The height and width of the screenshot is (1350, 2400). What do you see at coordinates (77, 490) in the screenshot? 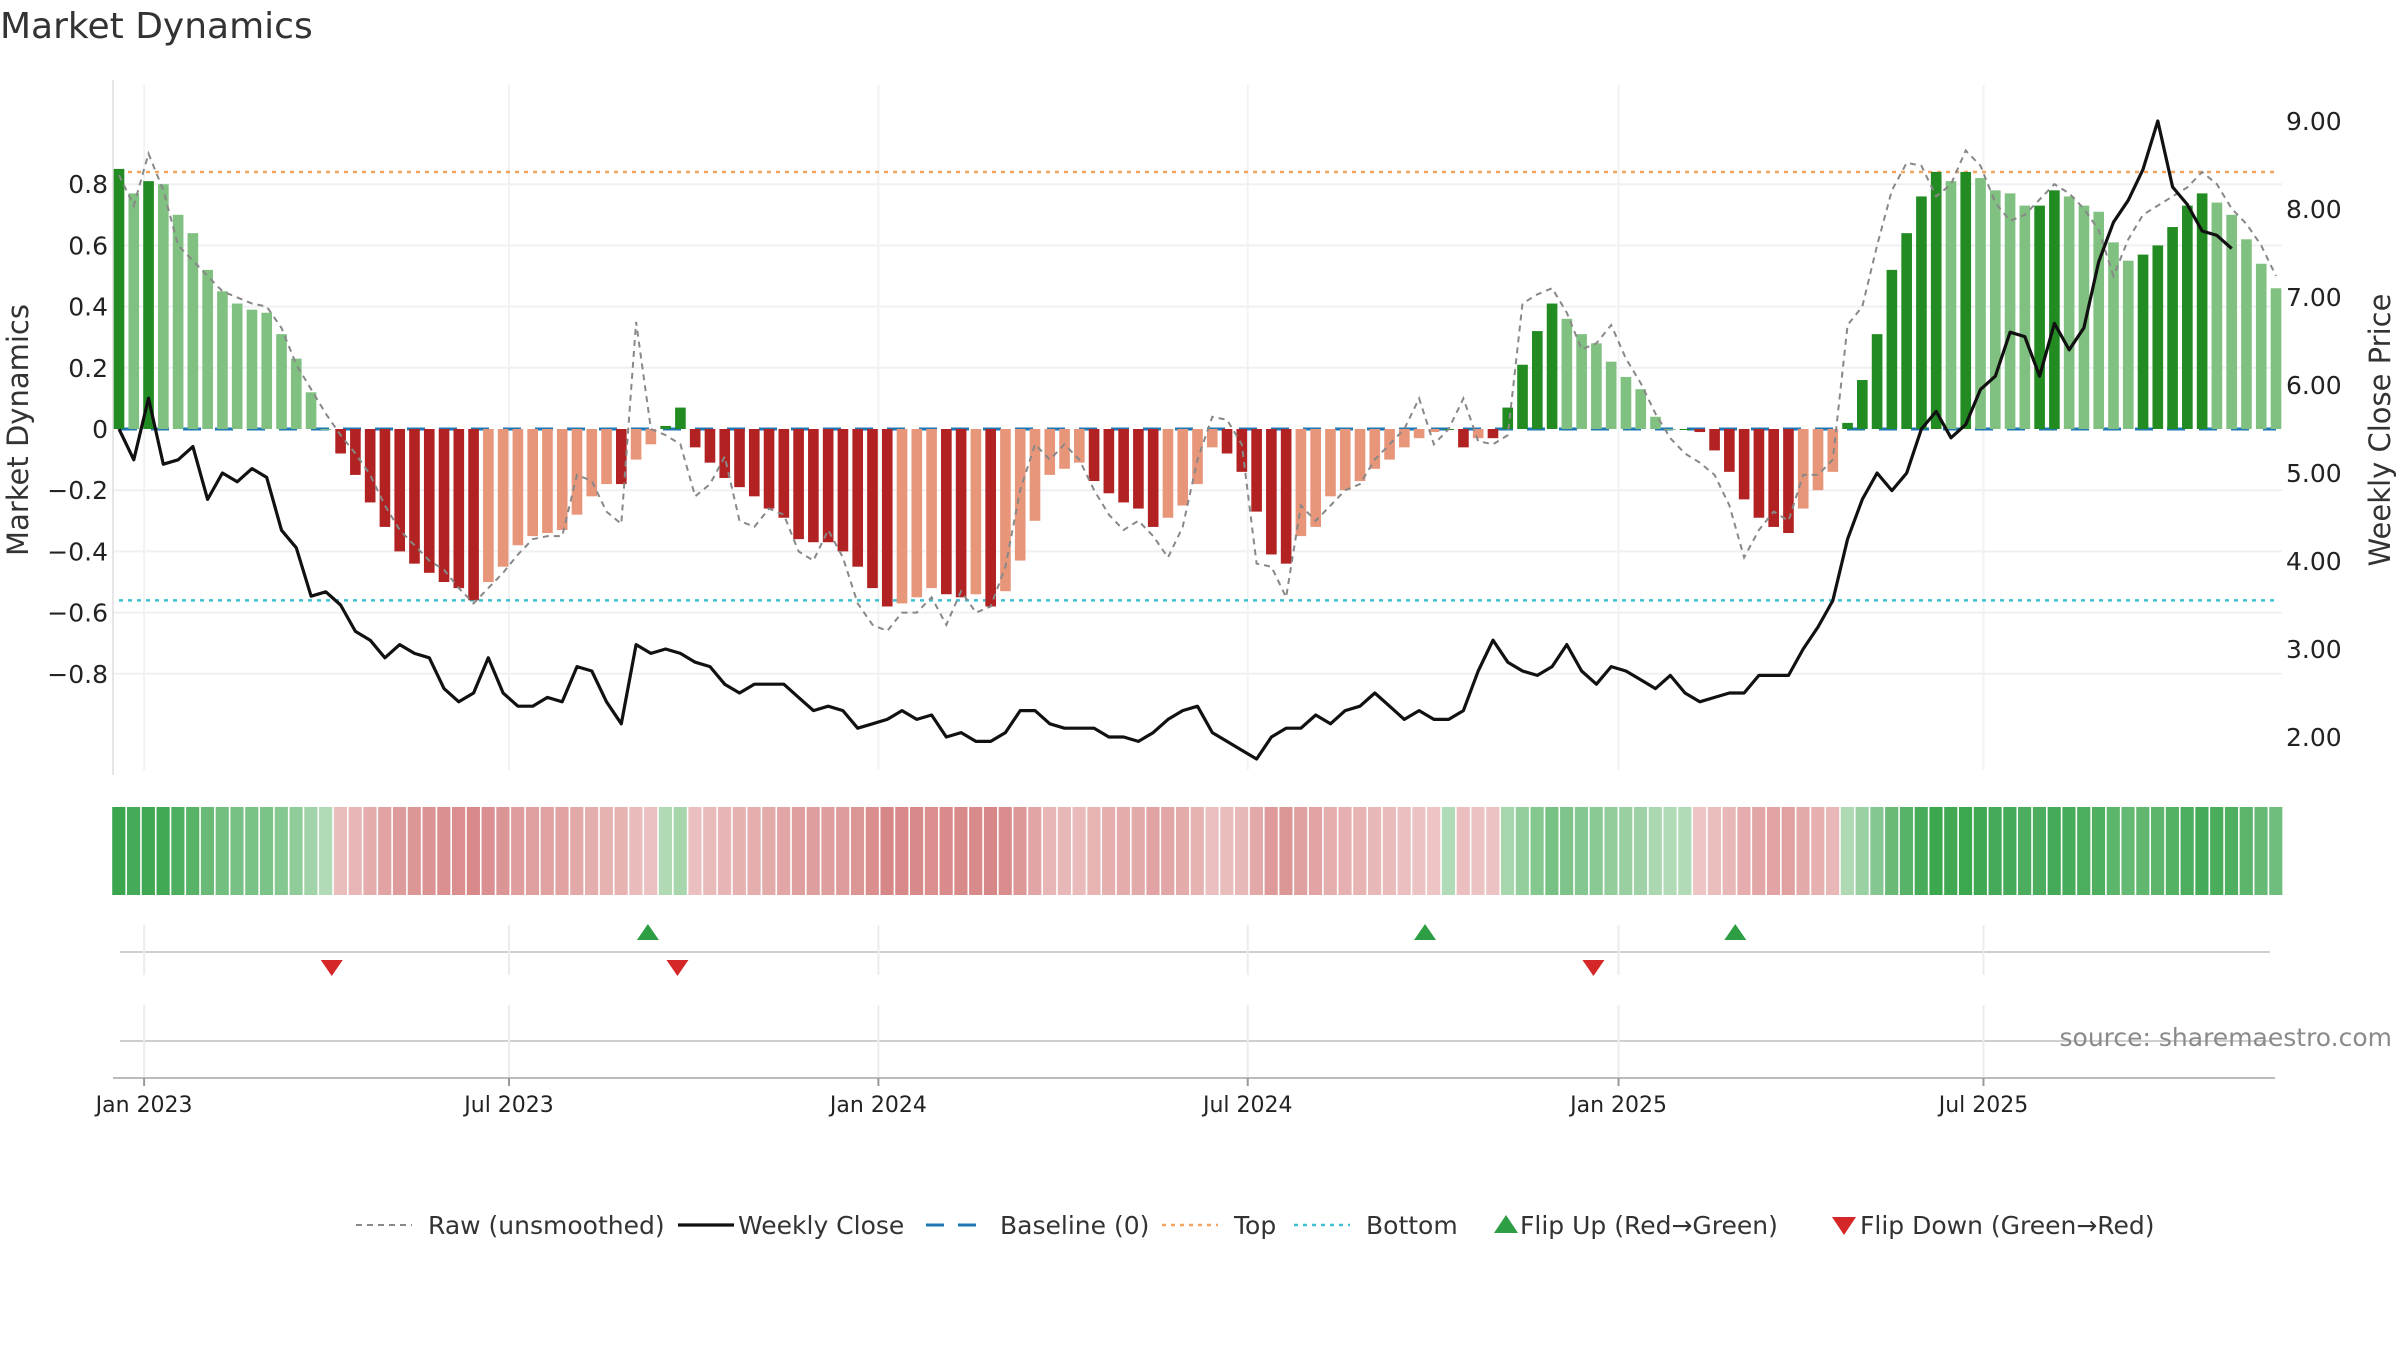
I see `left-tick-label: −0.2` at bounding box center [77, 490].